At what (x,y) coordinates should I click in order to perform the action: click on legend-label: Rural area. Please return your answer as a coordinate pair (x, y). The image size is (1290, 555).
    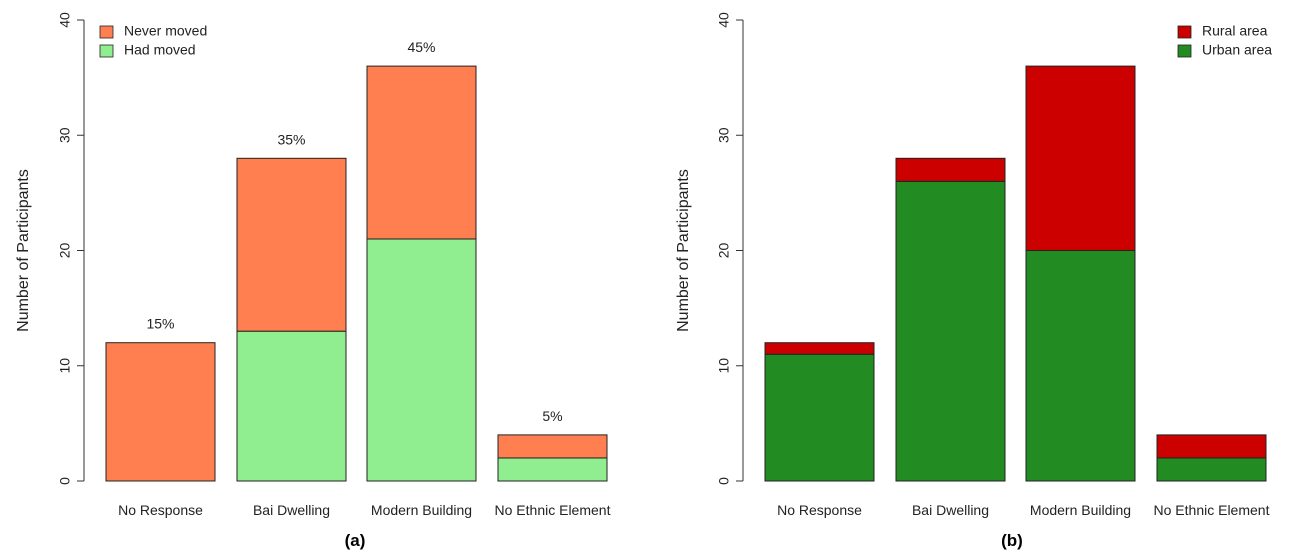
    Looking at the image, I should click on (1235, 31).